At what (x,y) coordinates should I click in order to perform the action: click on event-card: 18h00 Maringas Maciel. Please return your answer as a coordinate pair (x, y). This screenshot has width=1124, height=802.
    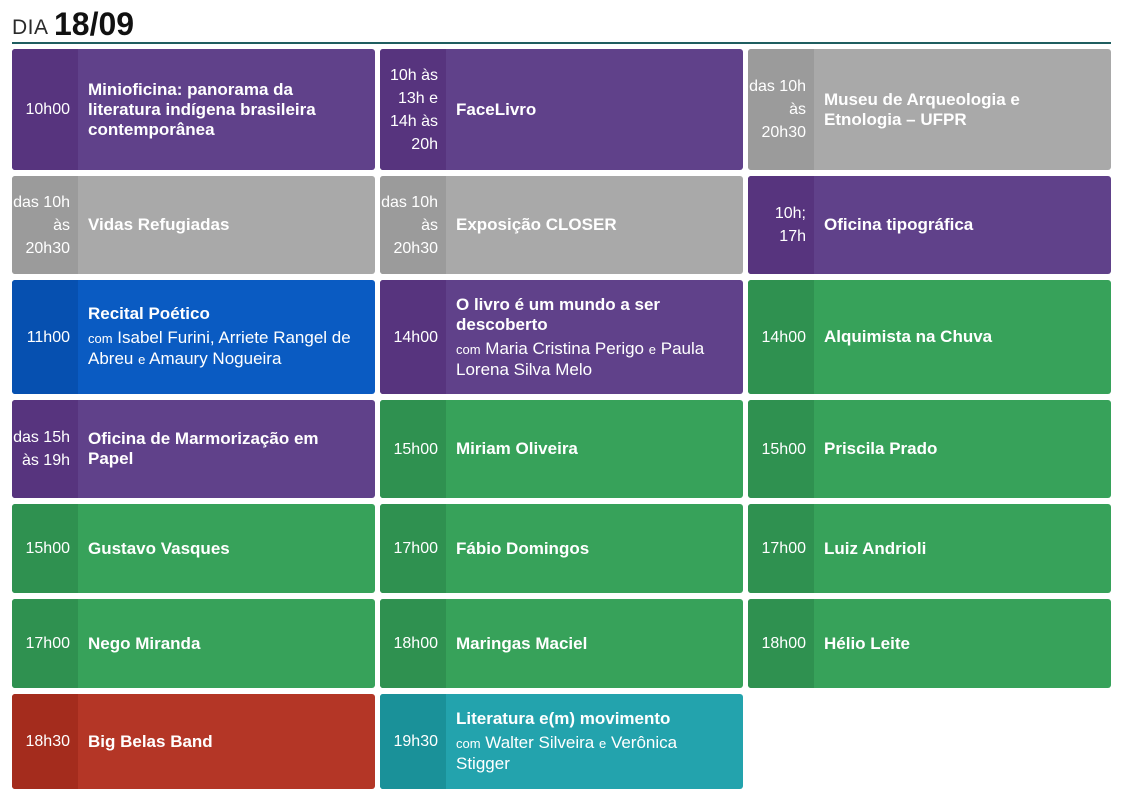
    Looking at the image, I should click on (561, 643).